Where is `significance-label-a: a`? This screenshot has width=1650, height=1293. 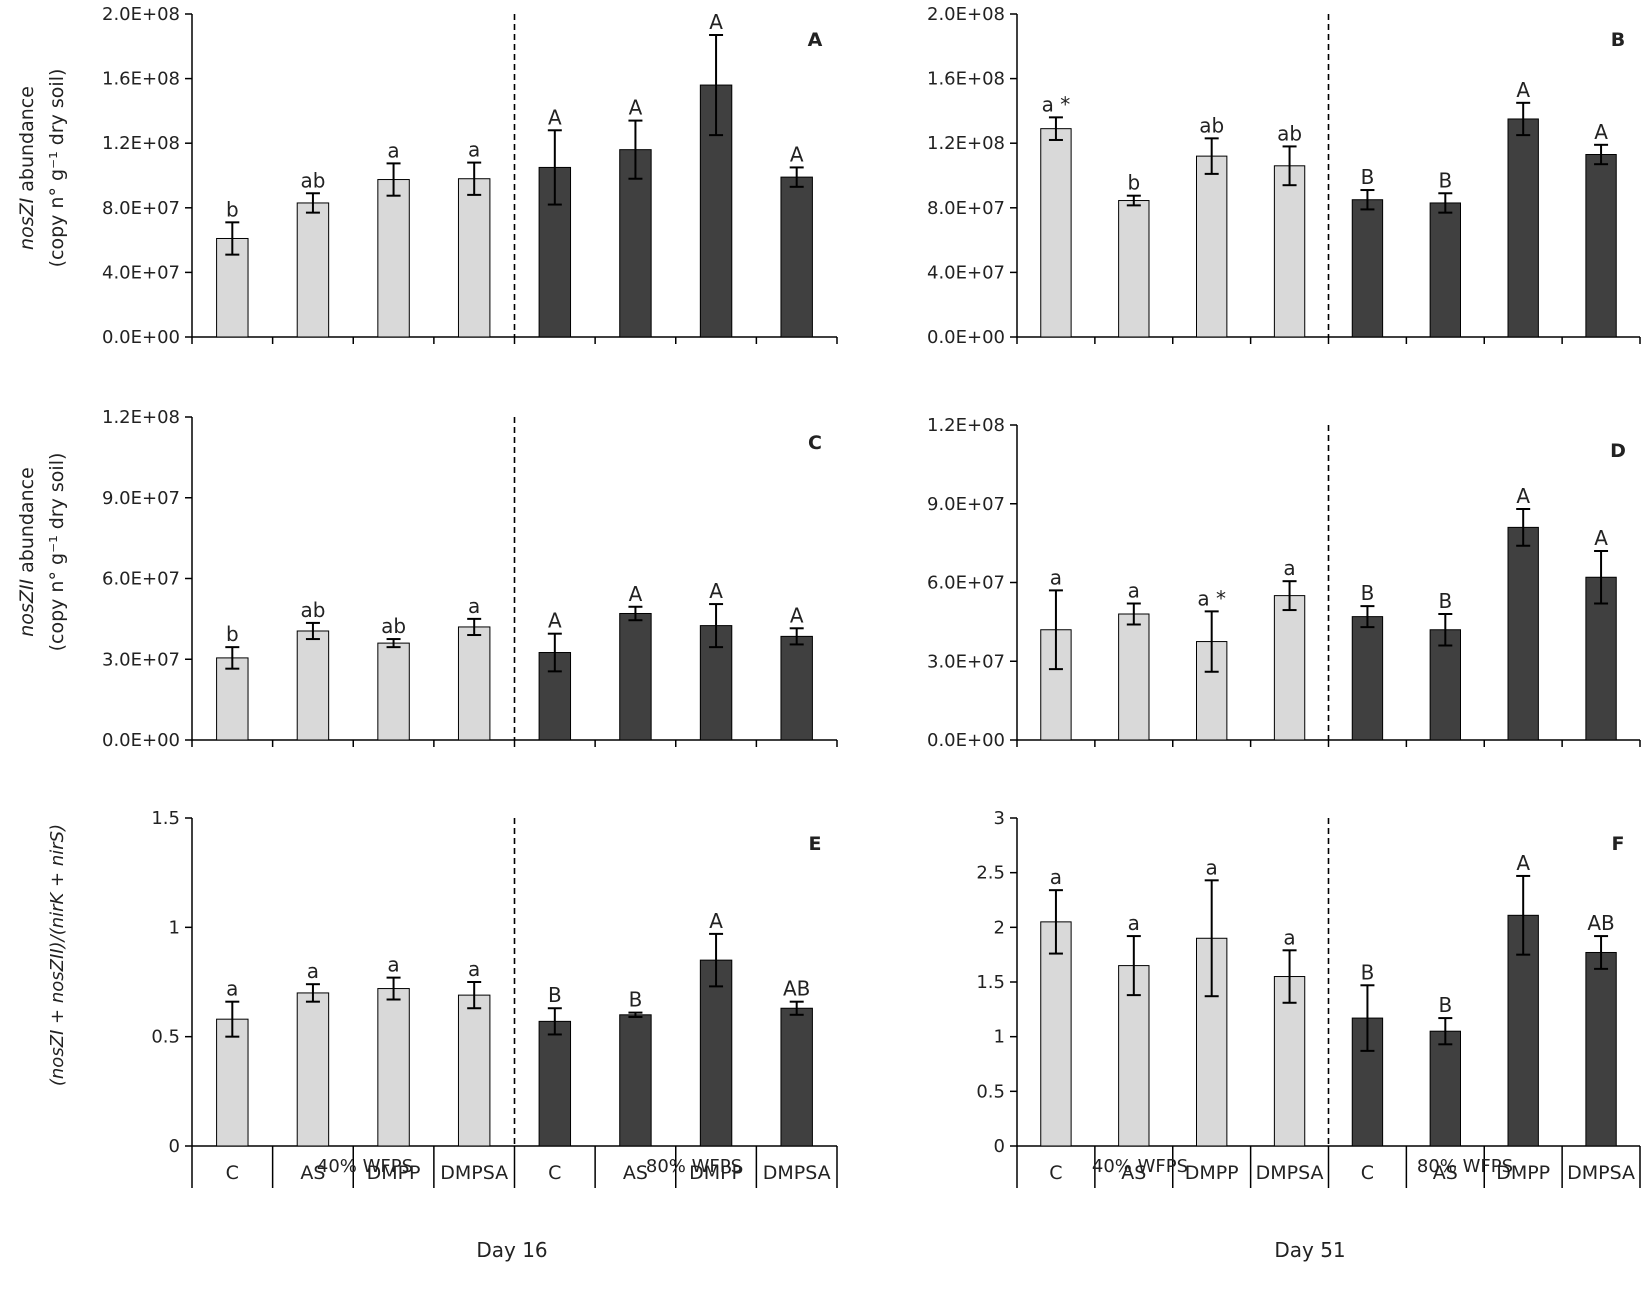 significance-label-a: a is located at coordinates (393, 150).